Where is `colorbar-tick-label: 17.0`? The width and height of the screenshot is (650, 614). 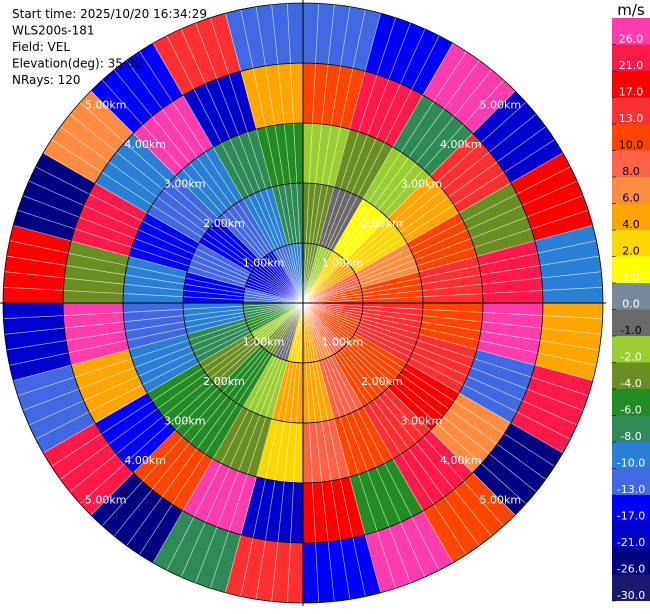 colorbar-tick-label: 17.0 is located at coordinates (631, 92).